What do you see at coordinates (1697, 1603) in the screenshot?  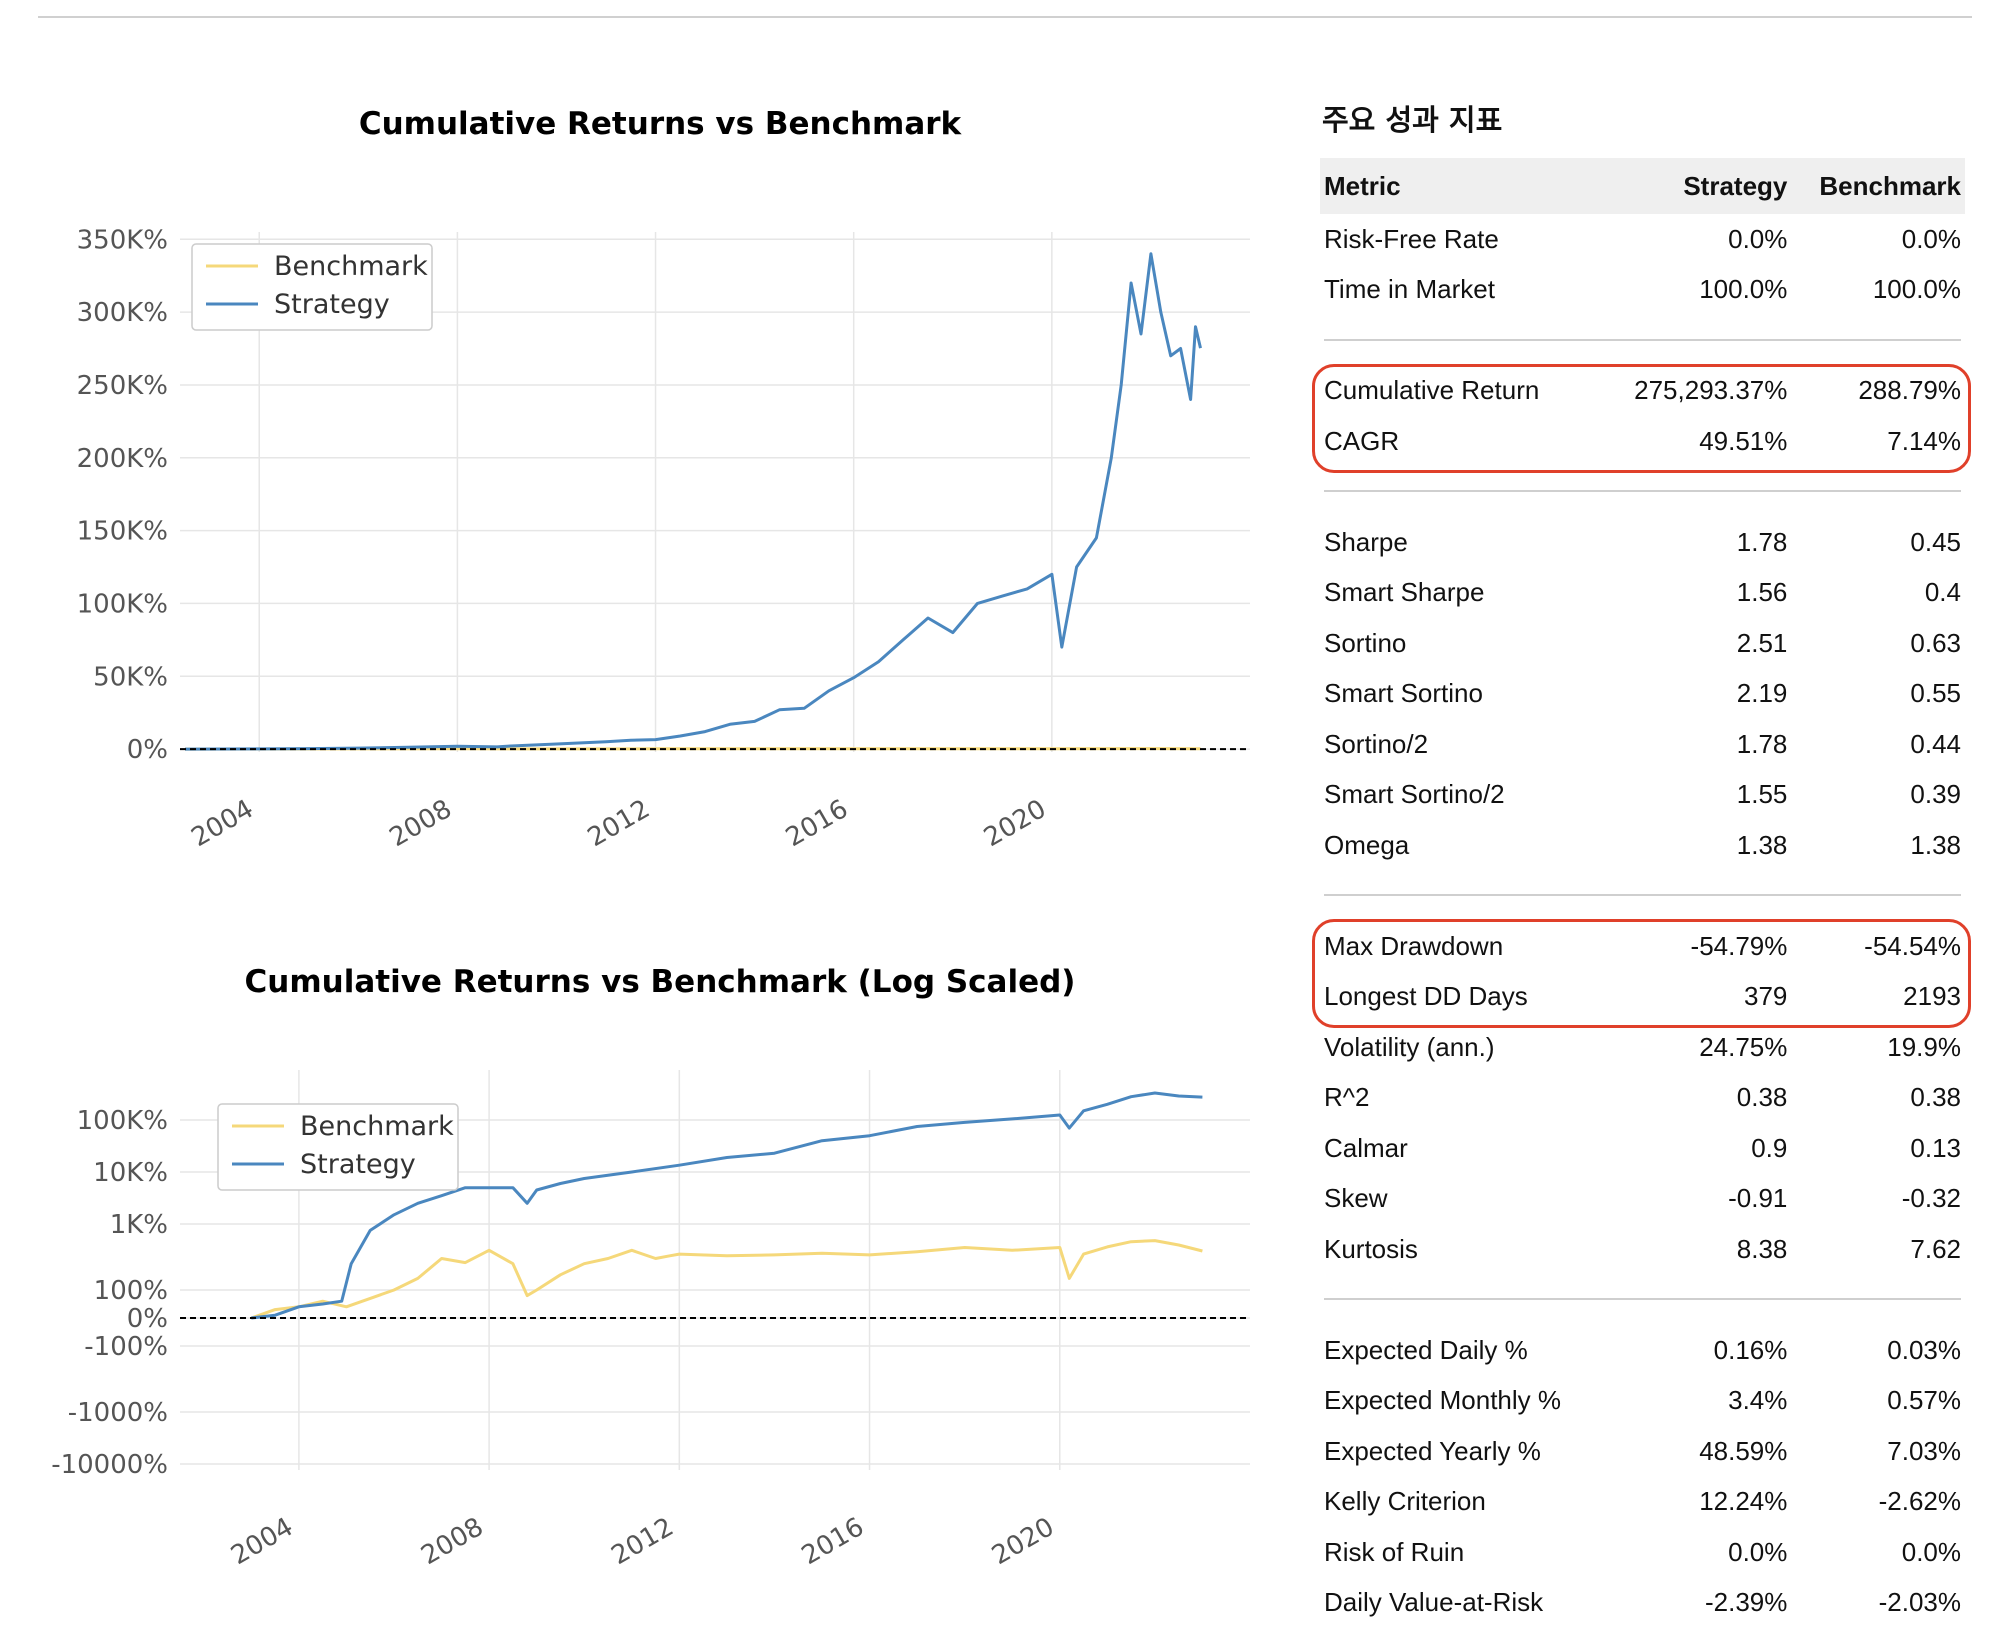 I see `metric-strategy-cell: -2.39%` at bounding box center [1697, 1603].